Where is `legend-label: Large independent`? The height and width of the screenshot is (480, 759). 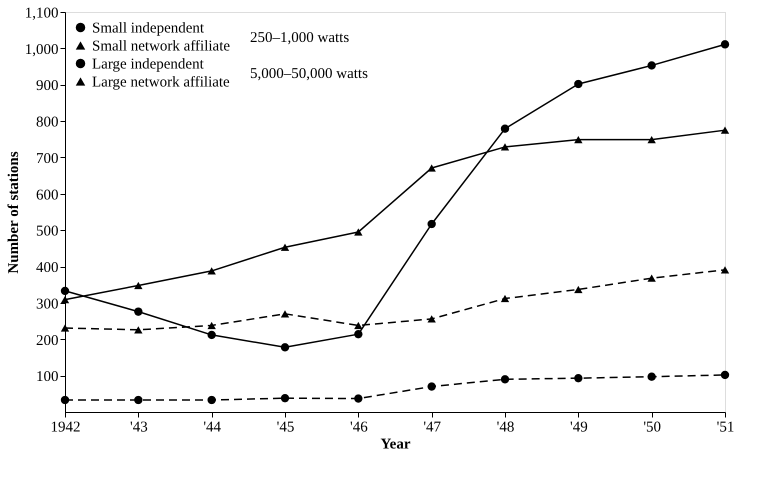 legend-label: Large independent is located at coordinates (148, 64).